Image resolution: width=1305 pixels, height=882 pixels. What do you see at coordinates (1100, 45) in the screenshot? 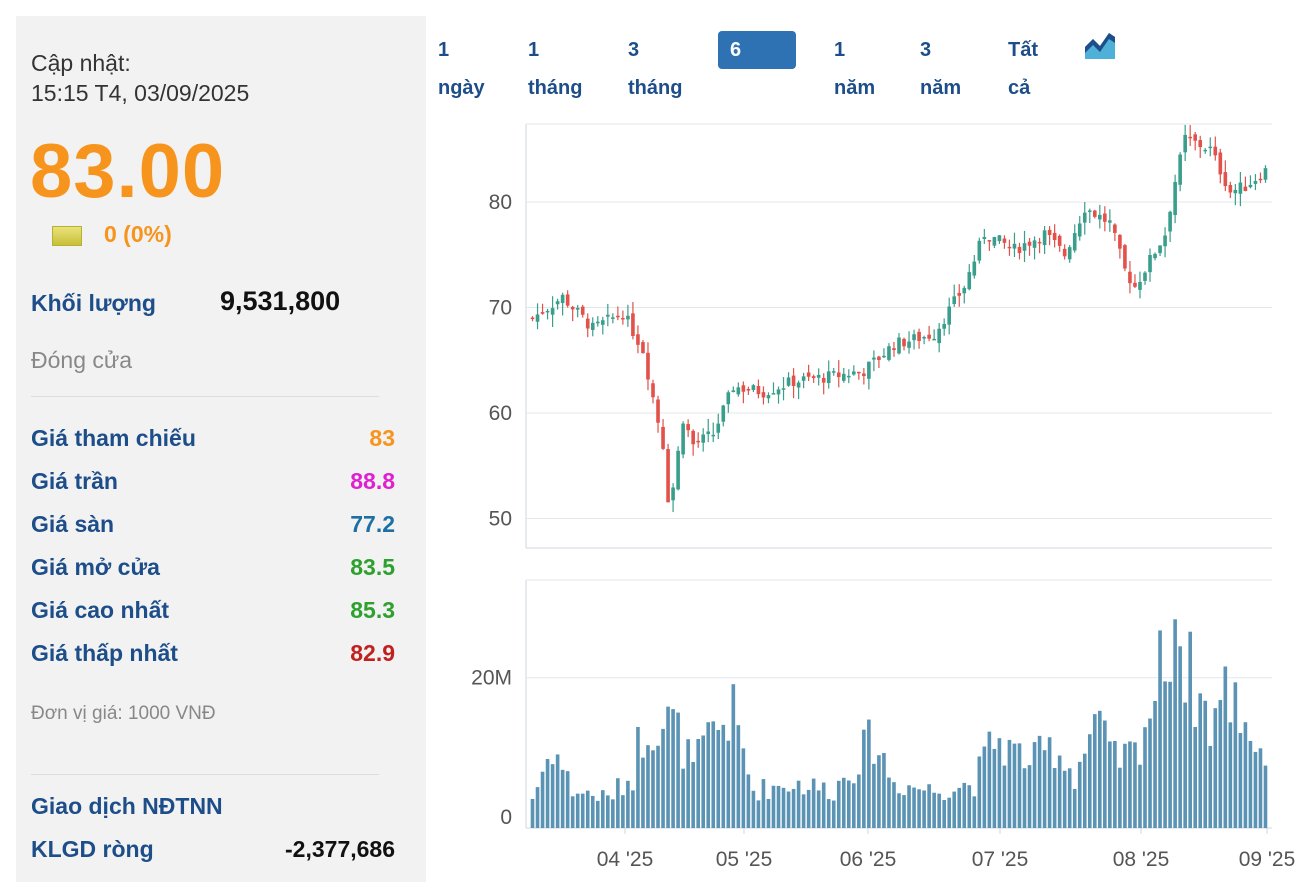
I see `area-chart-icon` at bounding box center [1100, 45].